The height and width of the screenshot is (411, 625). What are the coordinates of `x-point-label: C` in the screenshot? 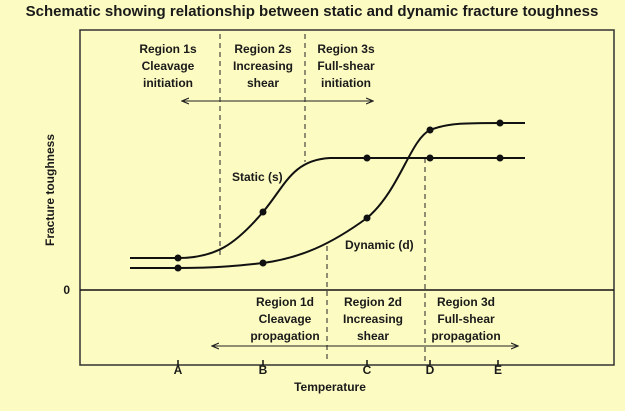 It's located at (367, 370).